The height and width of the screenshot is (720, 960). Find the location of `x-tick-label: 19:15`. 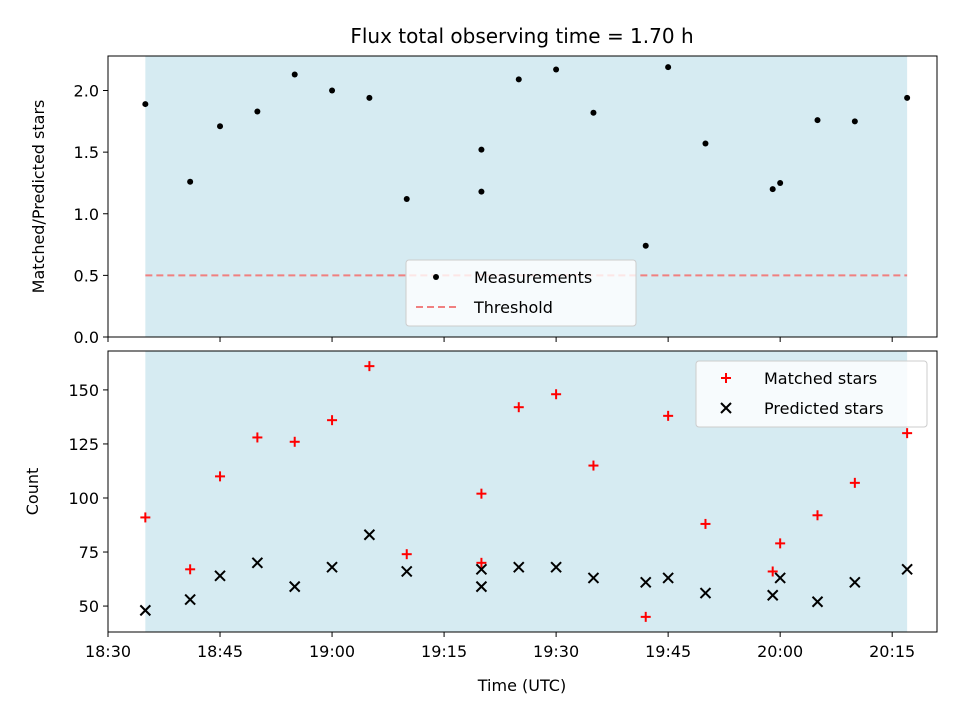

x-tick-label: 19:15 is located at coordinates (444, 651).